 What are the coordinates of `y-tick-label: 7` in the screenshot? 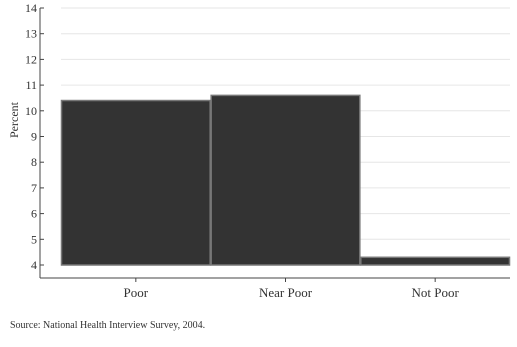 It's located at (34, 188).